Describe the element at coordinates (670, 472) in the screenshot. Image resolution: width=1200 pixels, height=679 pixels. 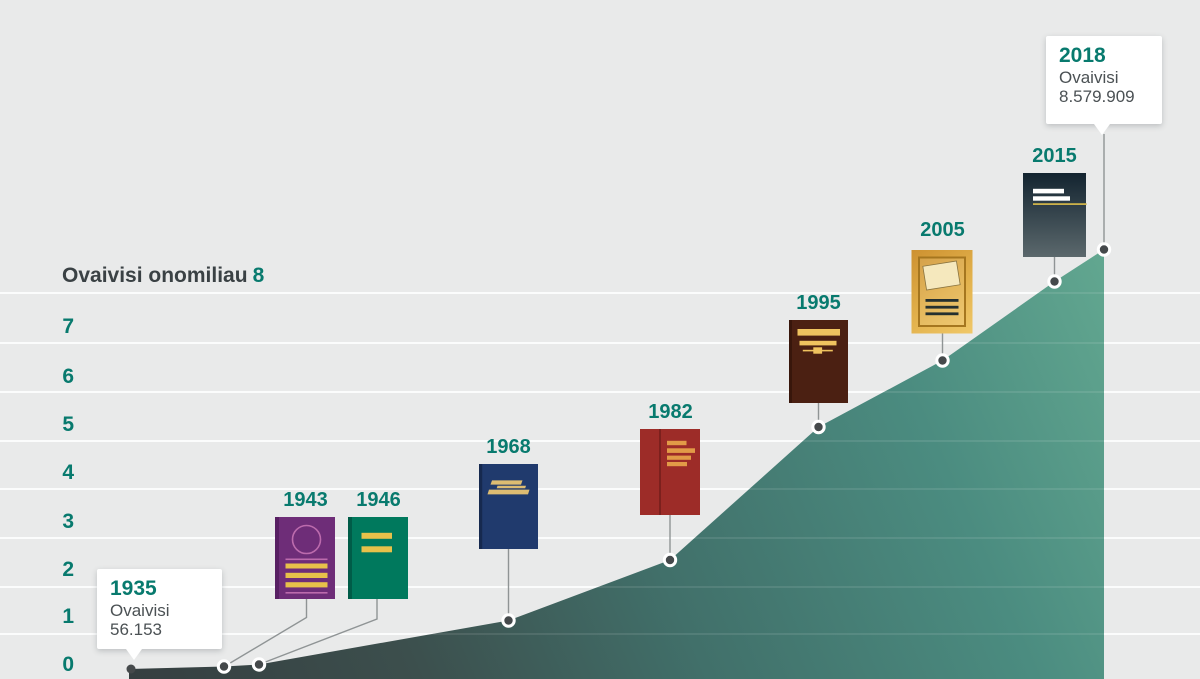
I see `book-1982-icon` at that location.